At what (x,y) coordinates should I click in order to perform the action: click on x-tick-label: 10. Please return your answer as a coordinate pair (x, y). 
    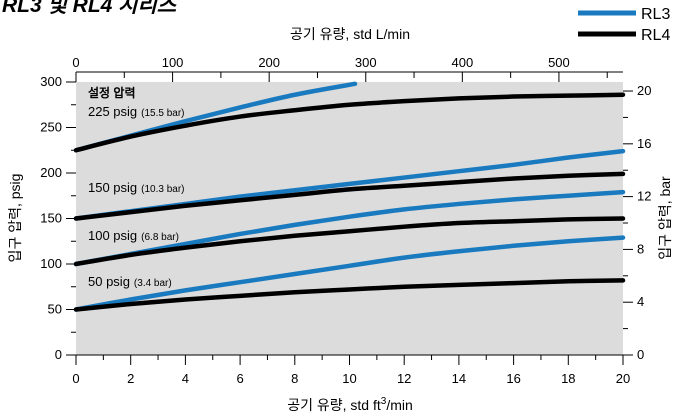
    Looking at the image, I should click on (349, 378).